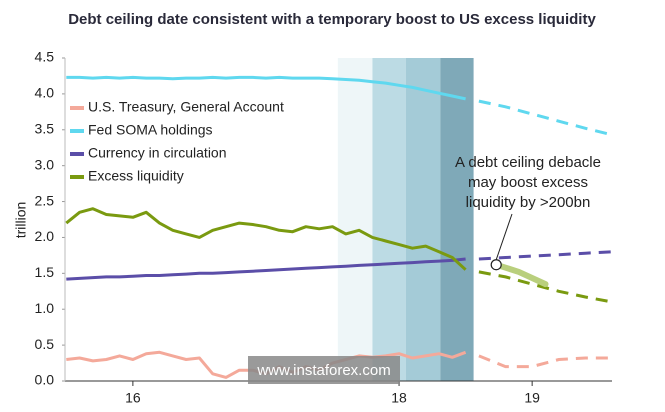  I want to click on annotation-leader, so click(504, 236).